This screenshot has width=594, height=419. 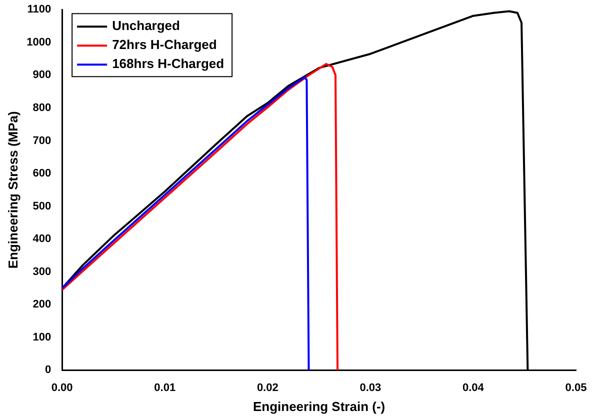 What do you see at coordinates (371, 388) in the screenshot?
I see `x-tick-label: 0.03` at bounding box center [371, 388].